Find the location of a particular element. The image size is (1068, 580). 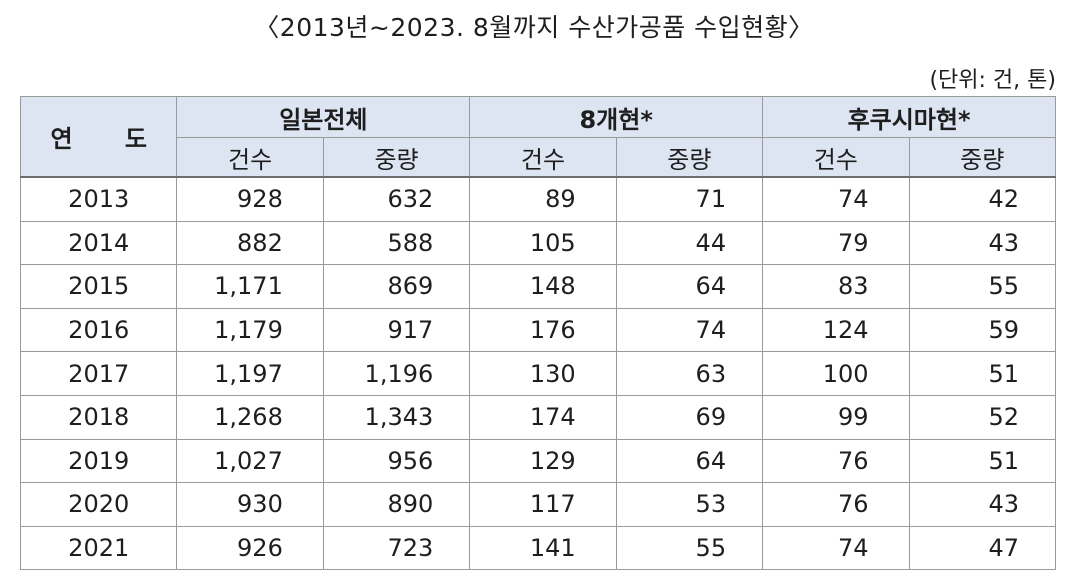

year-column-header: 연 도 is located at coordinates (98, 137).